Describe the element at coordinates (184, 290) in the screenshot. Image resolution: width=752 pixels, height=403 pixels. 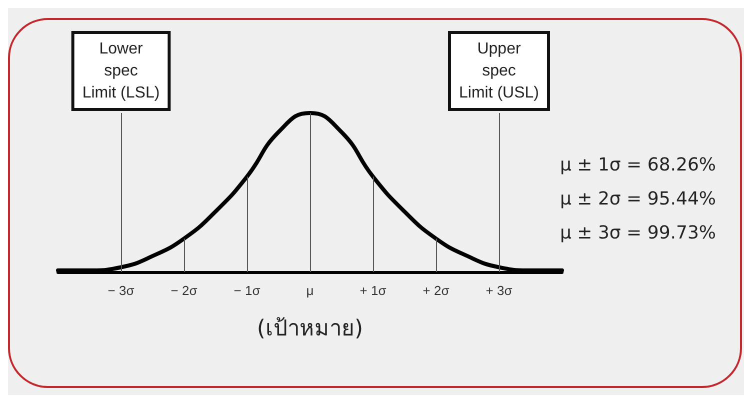
I see `x-tick-label: − 2σ` at that location.